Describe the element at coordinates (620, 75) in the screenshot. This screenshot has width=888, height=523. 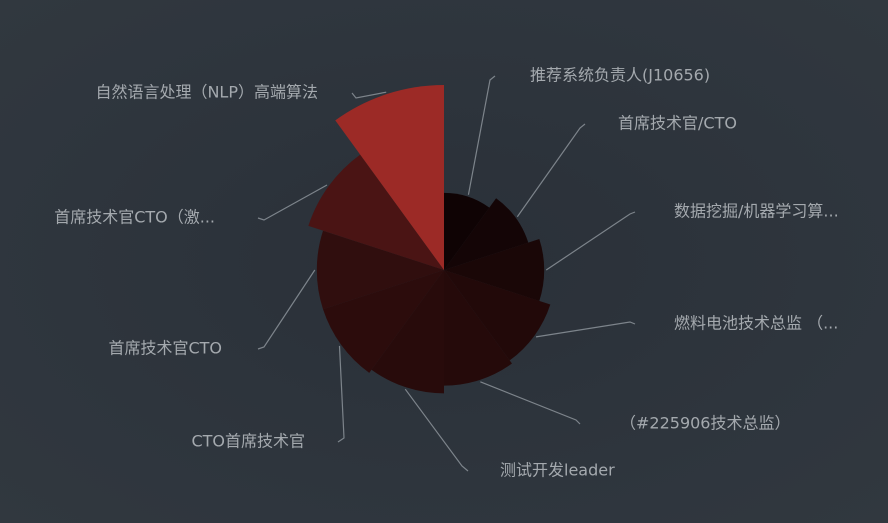
I see `slice-label: 推荐系统负责人(J10656)` at that location.